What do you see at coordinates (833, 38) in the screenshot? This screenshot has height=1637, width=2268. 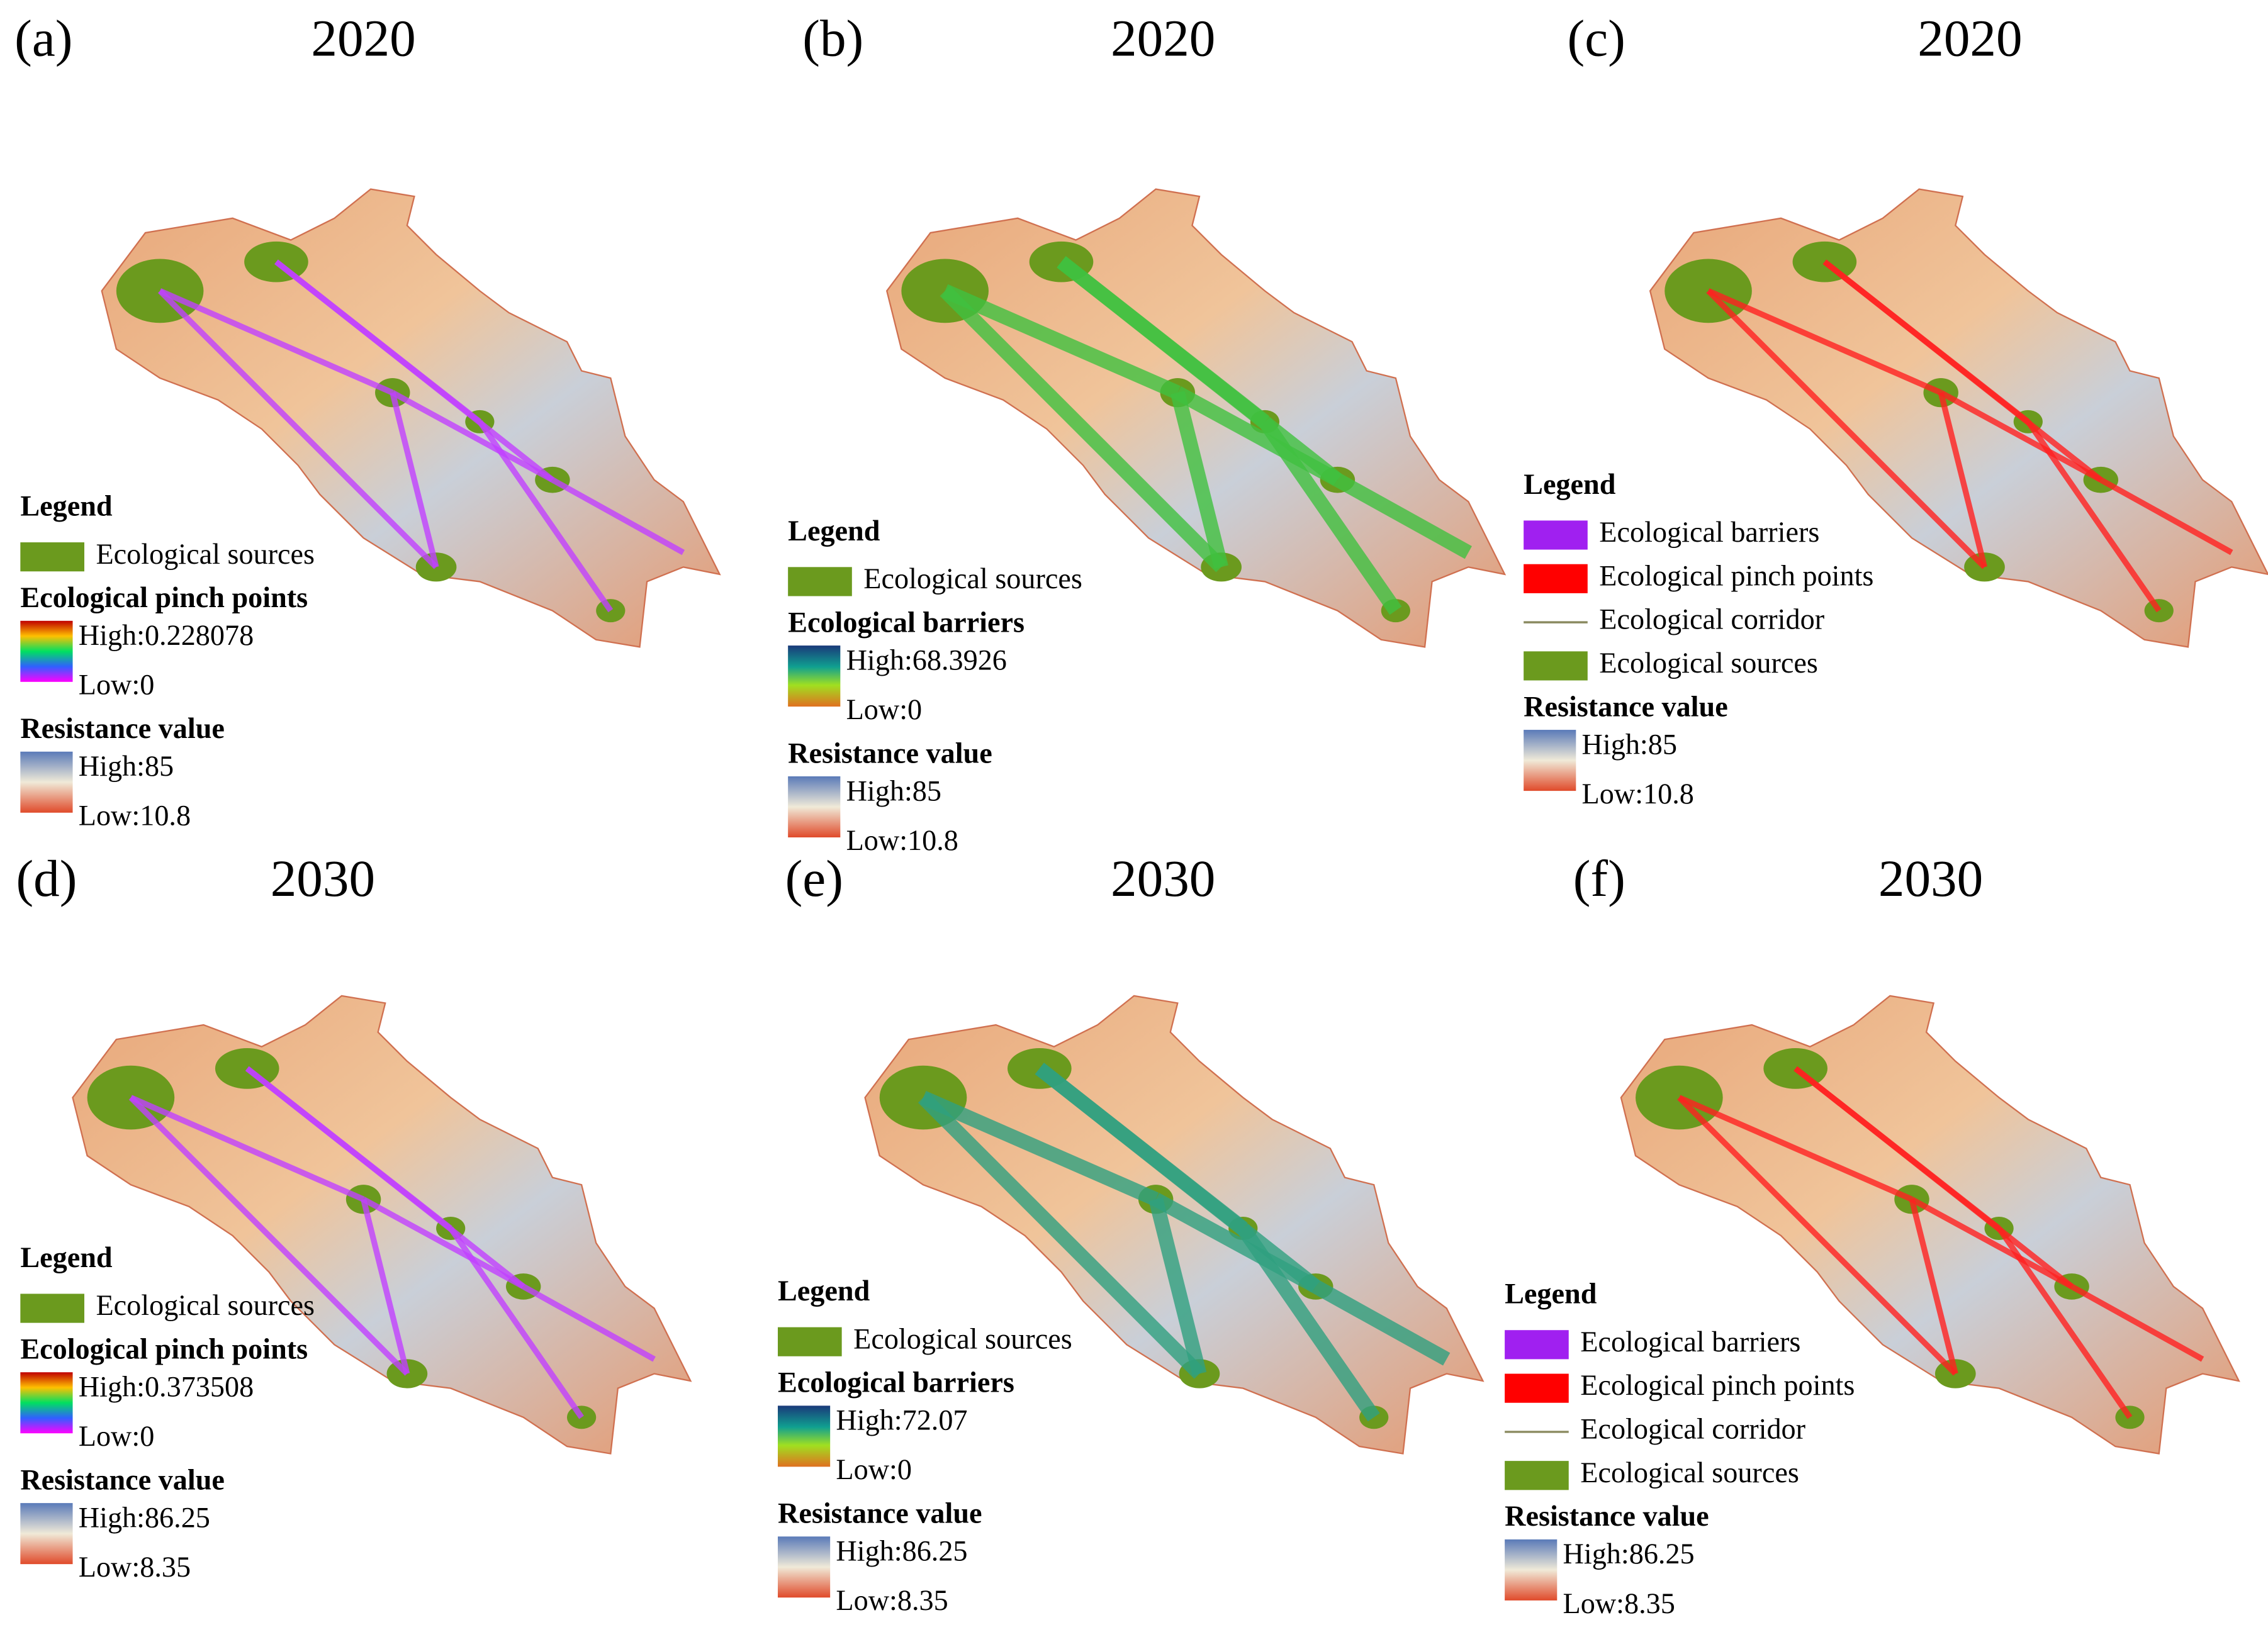 I see `panel-label: (b)` at bounding box center [833, 38].